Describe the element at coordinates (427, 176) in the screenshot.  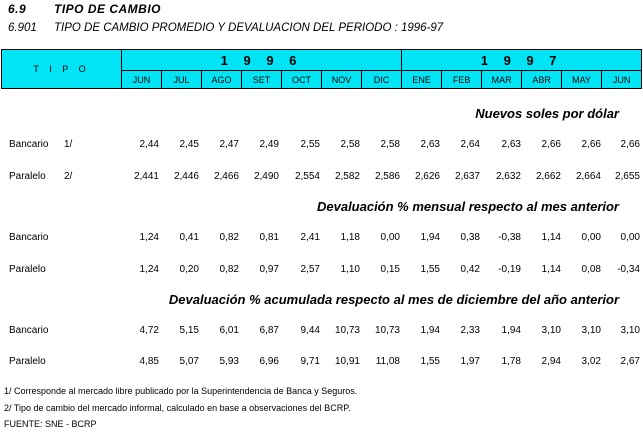
I see `table-cell: 2,626` at that location.